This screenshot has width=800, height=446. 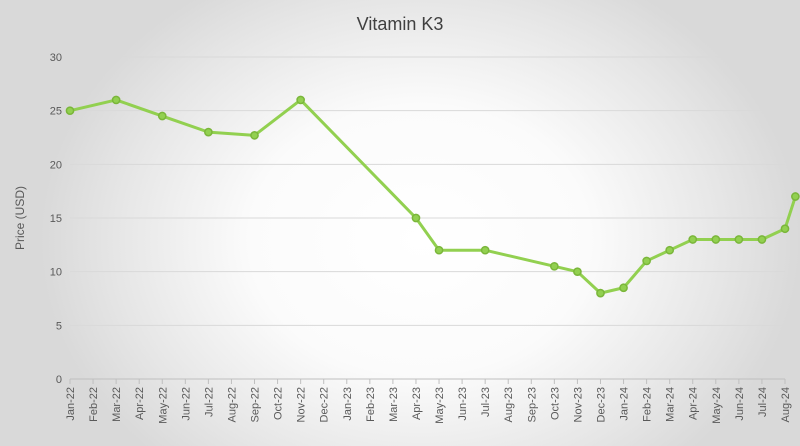 What do you see at coordinates (578, 404) in the screenshot?
I see `x-tick-label: Nov-23` at bounding box center [578, 404].